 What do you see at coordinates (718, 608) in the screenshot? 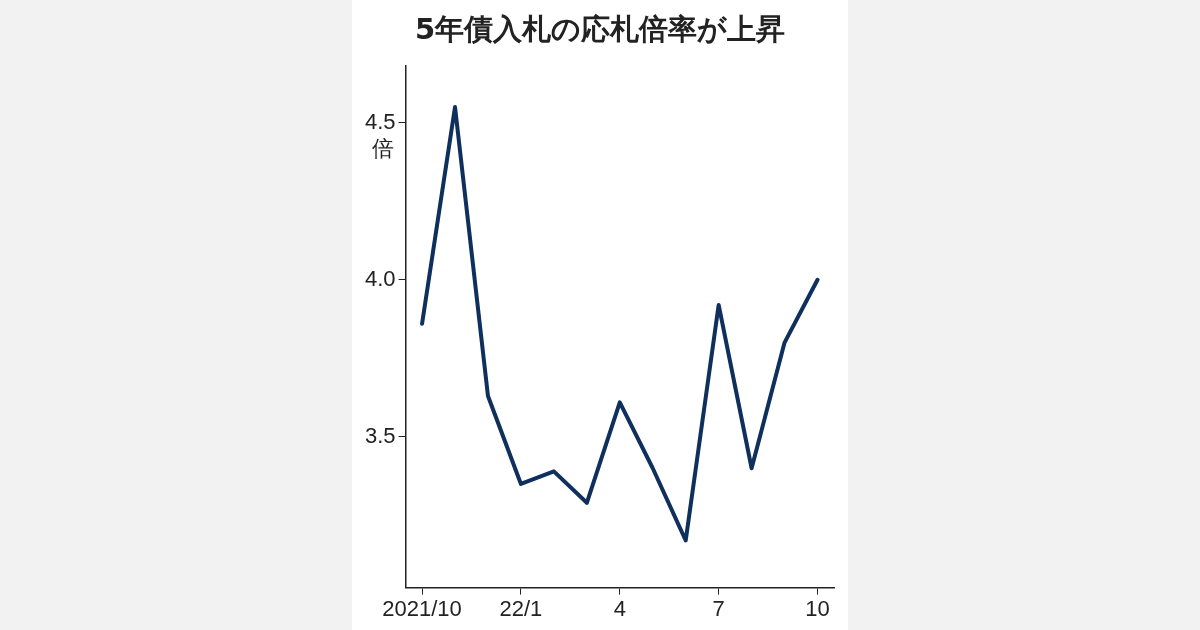
I see `x-tick-label: 7` at bounding box center [718, 608].